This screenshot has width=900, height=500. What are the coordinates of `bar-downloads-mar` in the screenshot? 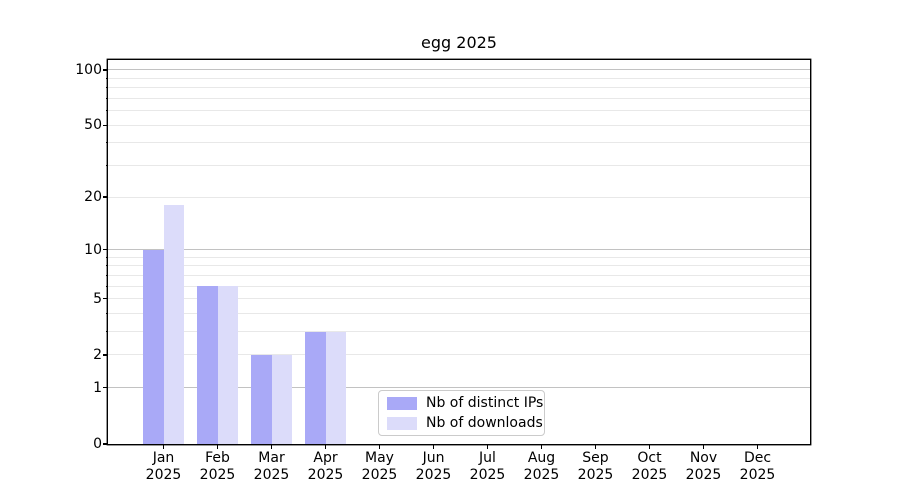 It's located at (281, 399).